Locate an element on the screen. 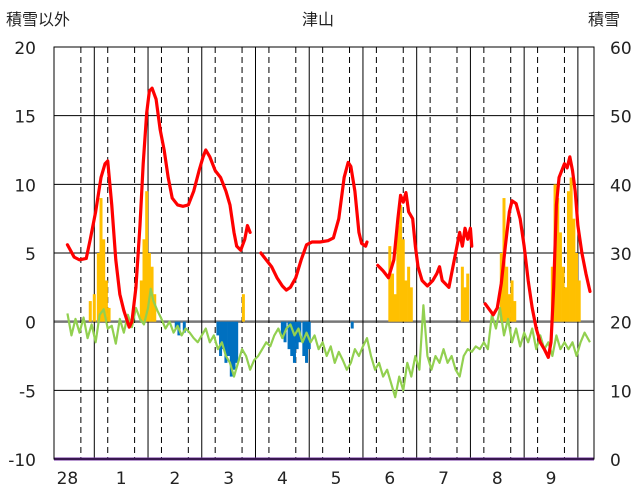 The width and height of the screenshot is (636, 501). right-tick-label: 30 is located at coordinates (621, 255).